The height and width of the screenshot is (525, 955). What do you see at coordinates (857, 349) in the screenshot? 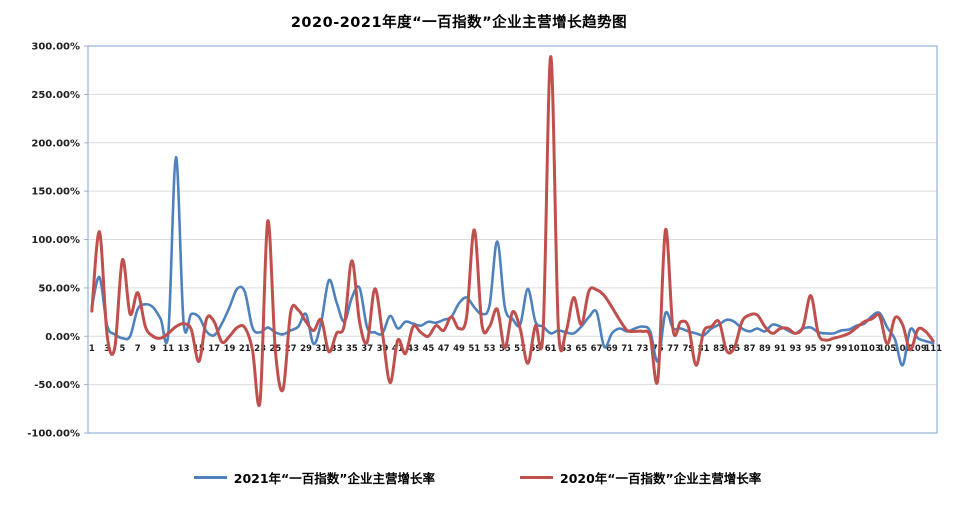
I see `x-axis-tick-label: 101` at bounding box center [857, 349].